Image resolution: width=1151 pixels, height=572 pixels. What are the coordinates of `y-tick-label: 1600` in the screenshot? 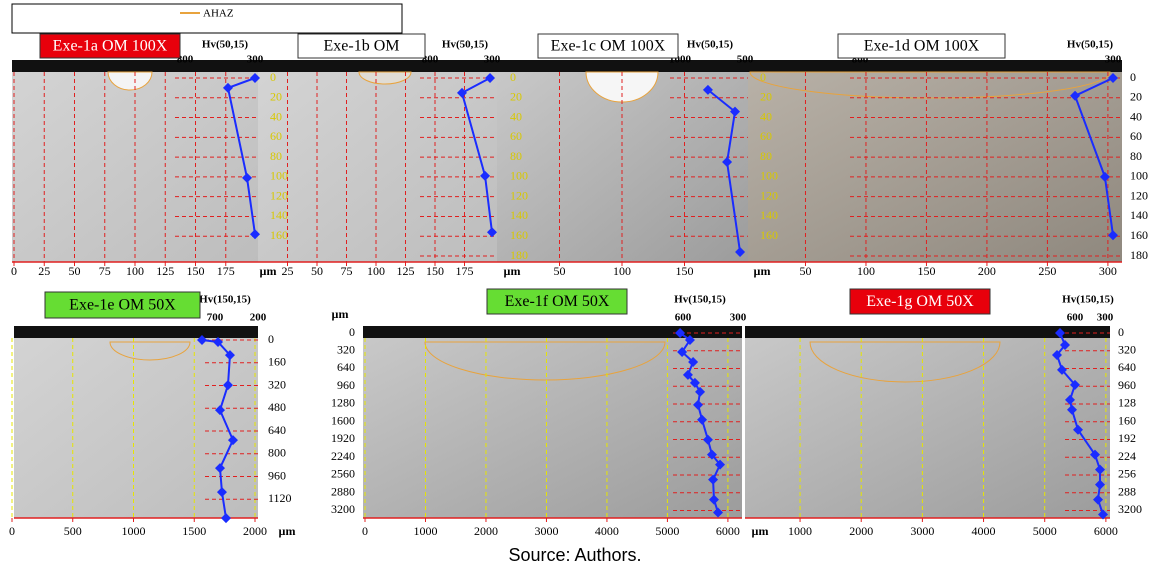 It's located at (343, 420).